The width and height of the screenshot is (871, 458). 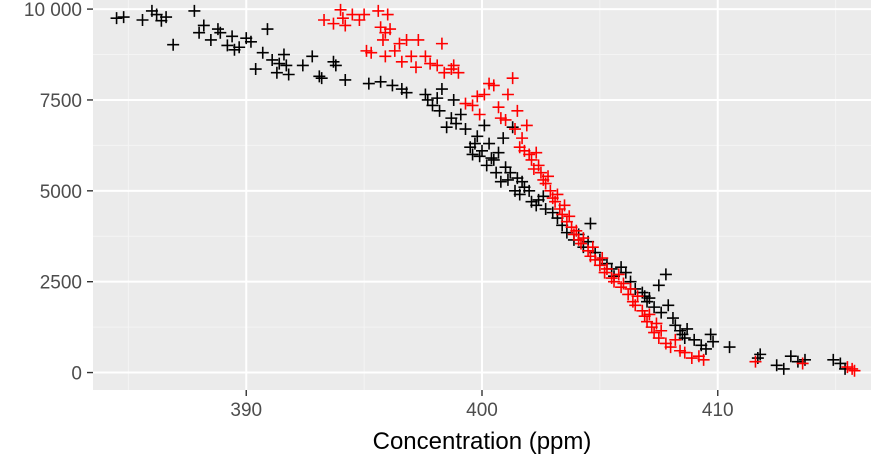 I want to click on y-tick-label: 0, so click(x=76, y=374).